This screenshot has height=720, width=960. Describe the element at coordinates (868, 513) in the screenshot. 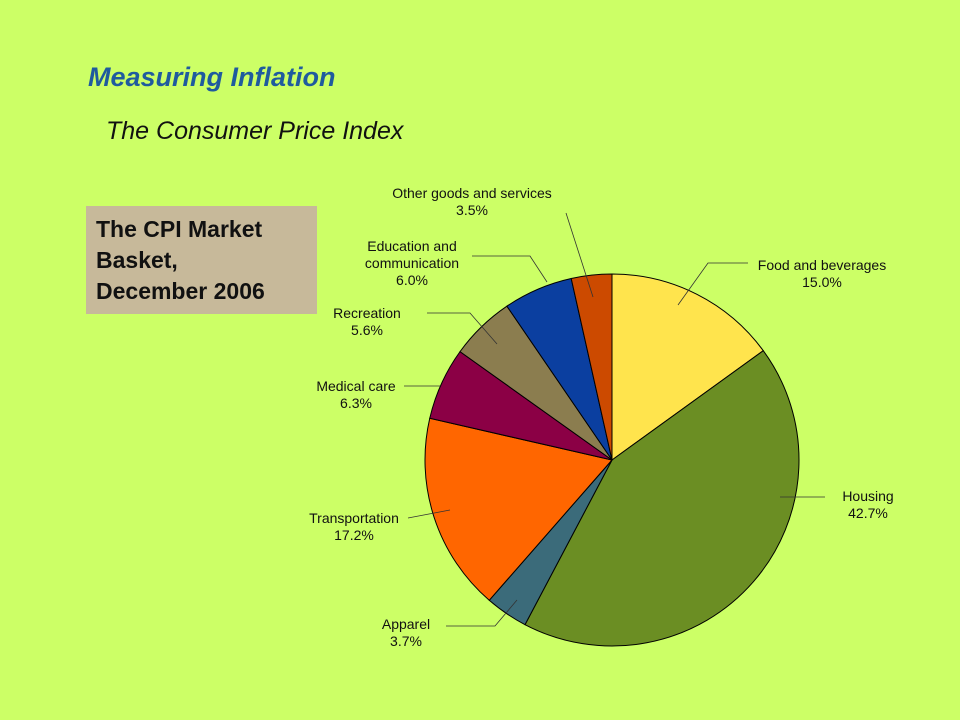

I see `slice-value-label: 42.7%` at that location.